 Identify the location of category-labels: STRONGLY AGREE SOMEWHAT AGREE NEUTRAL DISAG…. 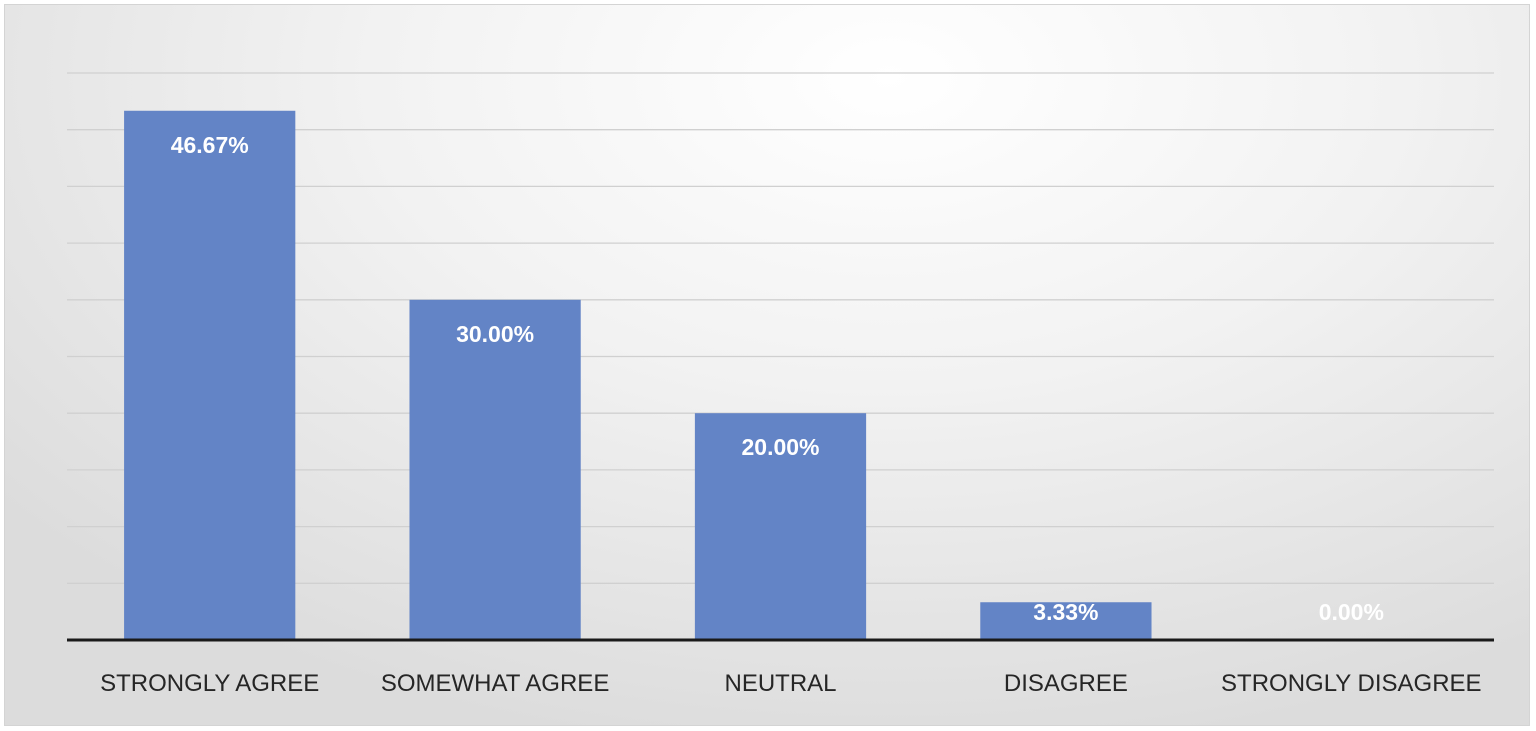
(790, 683).